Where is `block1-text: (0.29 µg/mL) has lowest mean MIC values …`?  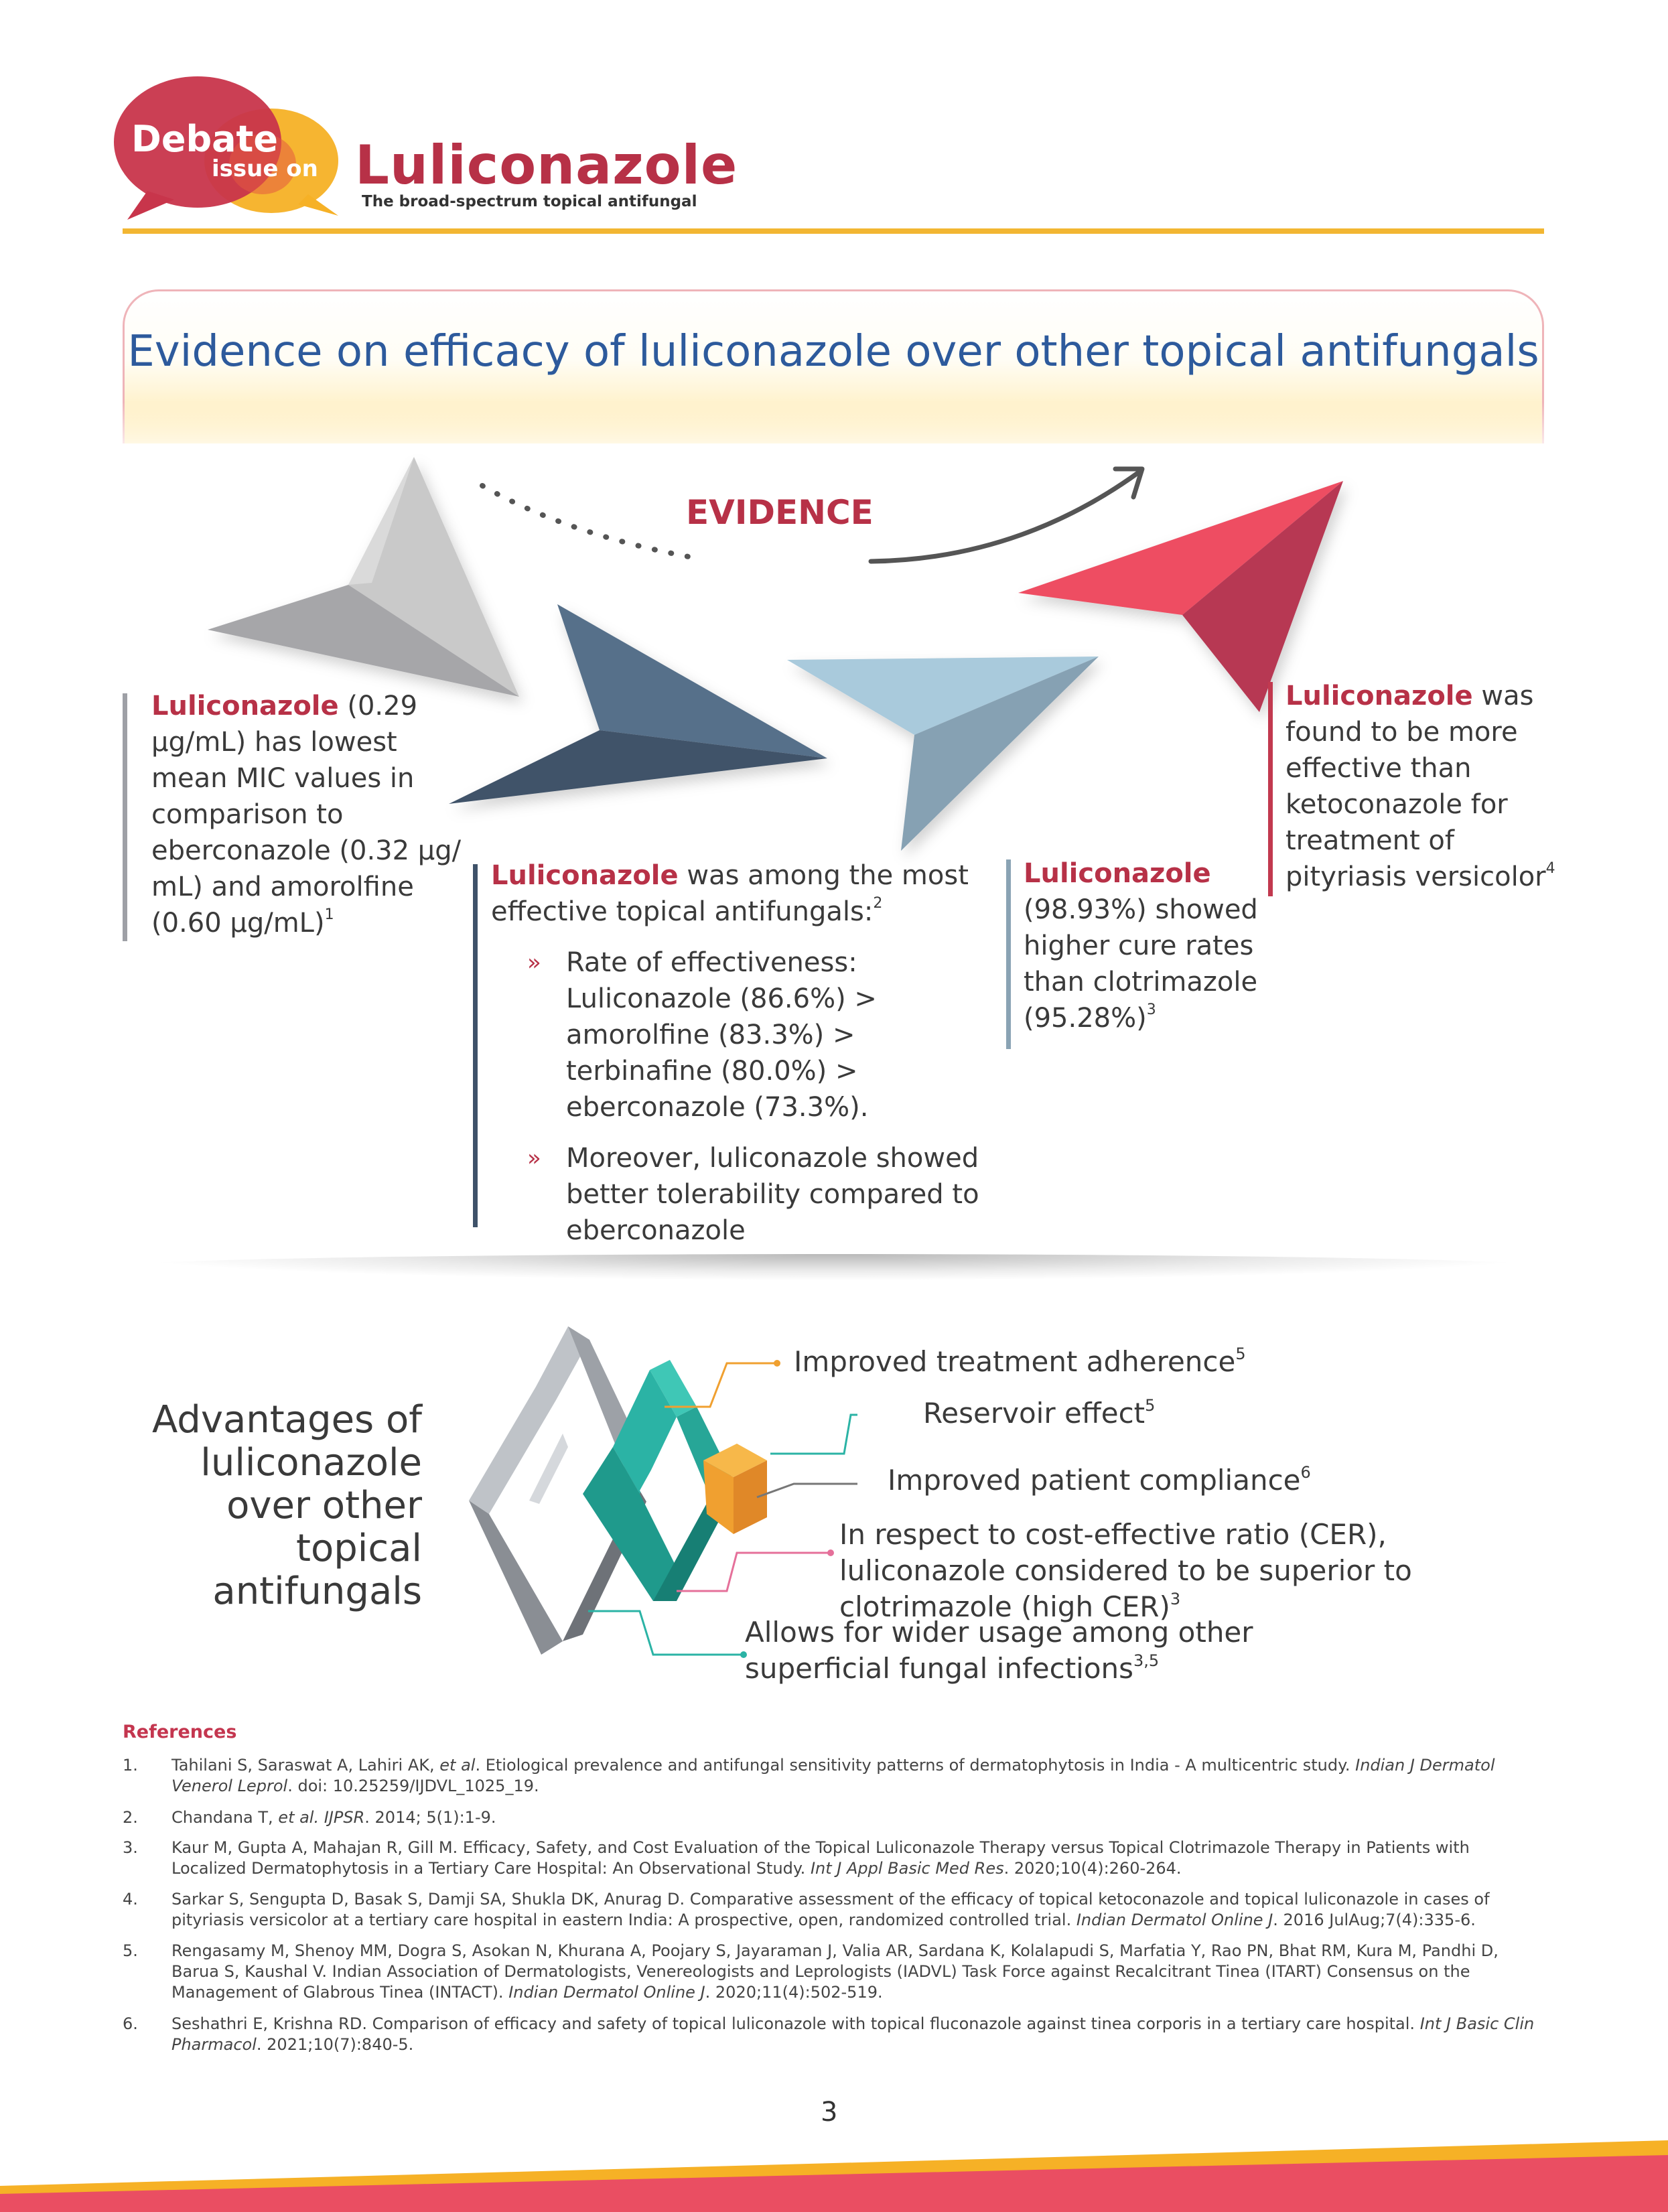
block1-text: (0.29 µg/mL) has lowest mean MIC values … is located at coordinates (306, 815).